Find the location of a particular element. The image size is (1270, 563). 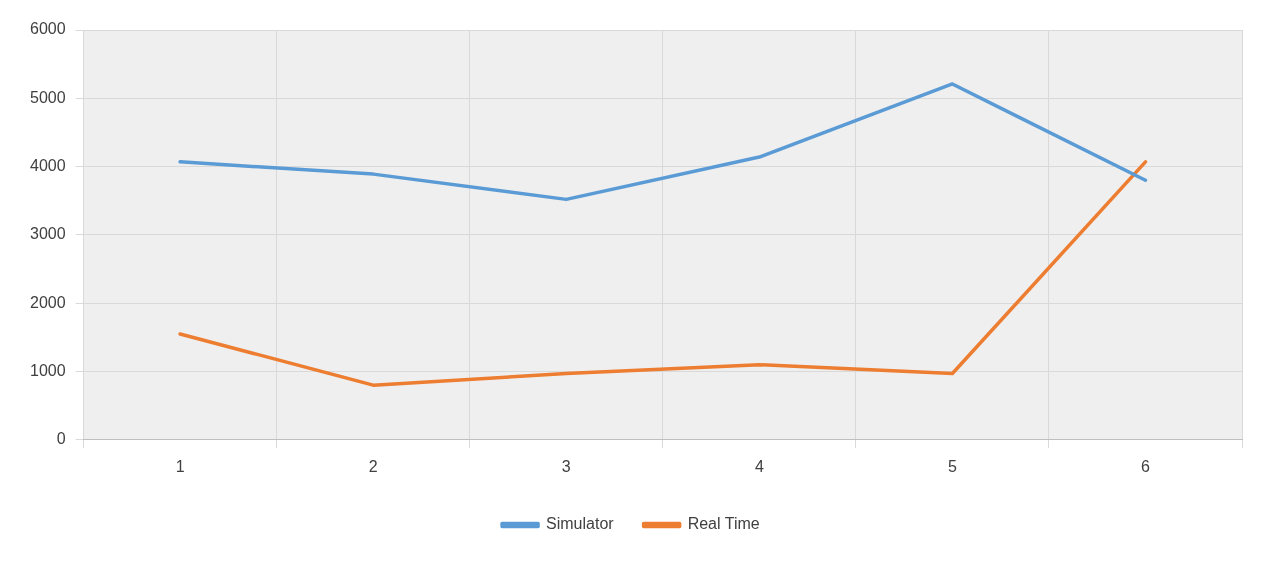

legend-label: Simulator is located at coordinates (580, 524).